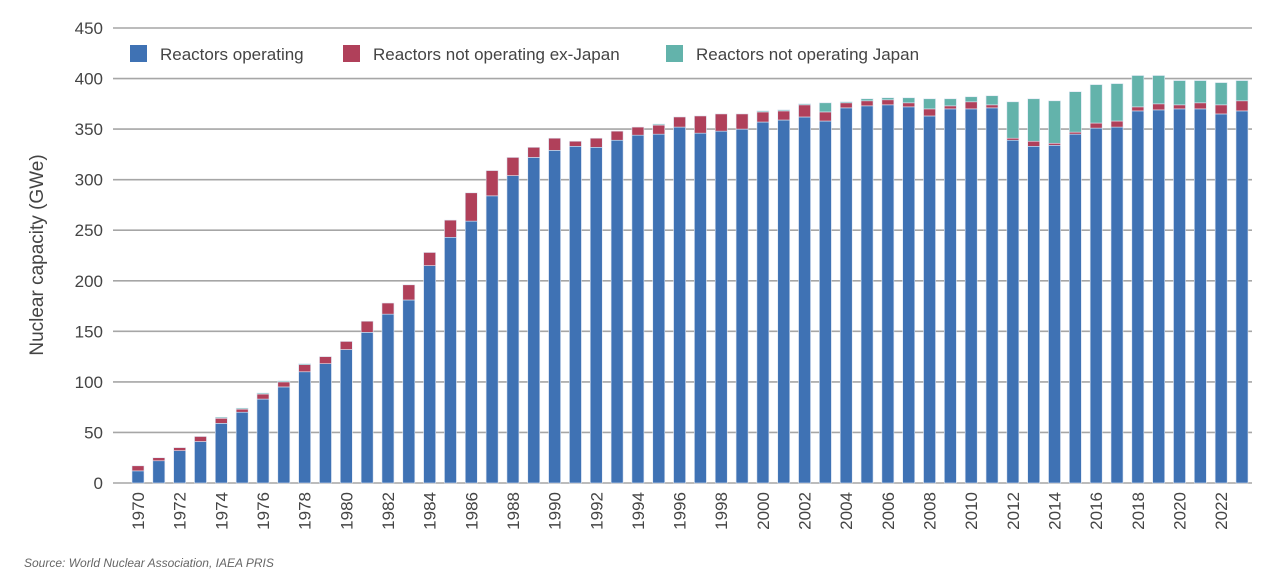  Describe the element at coordinates (492, 339) in the screenshot. I see `bar-operating-1987` at that location.